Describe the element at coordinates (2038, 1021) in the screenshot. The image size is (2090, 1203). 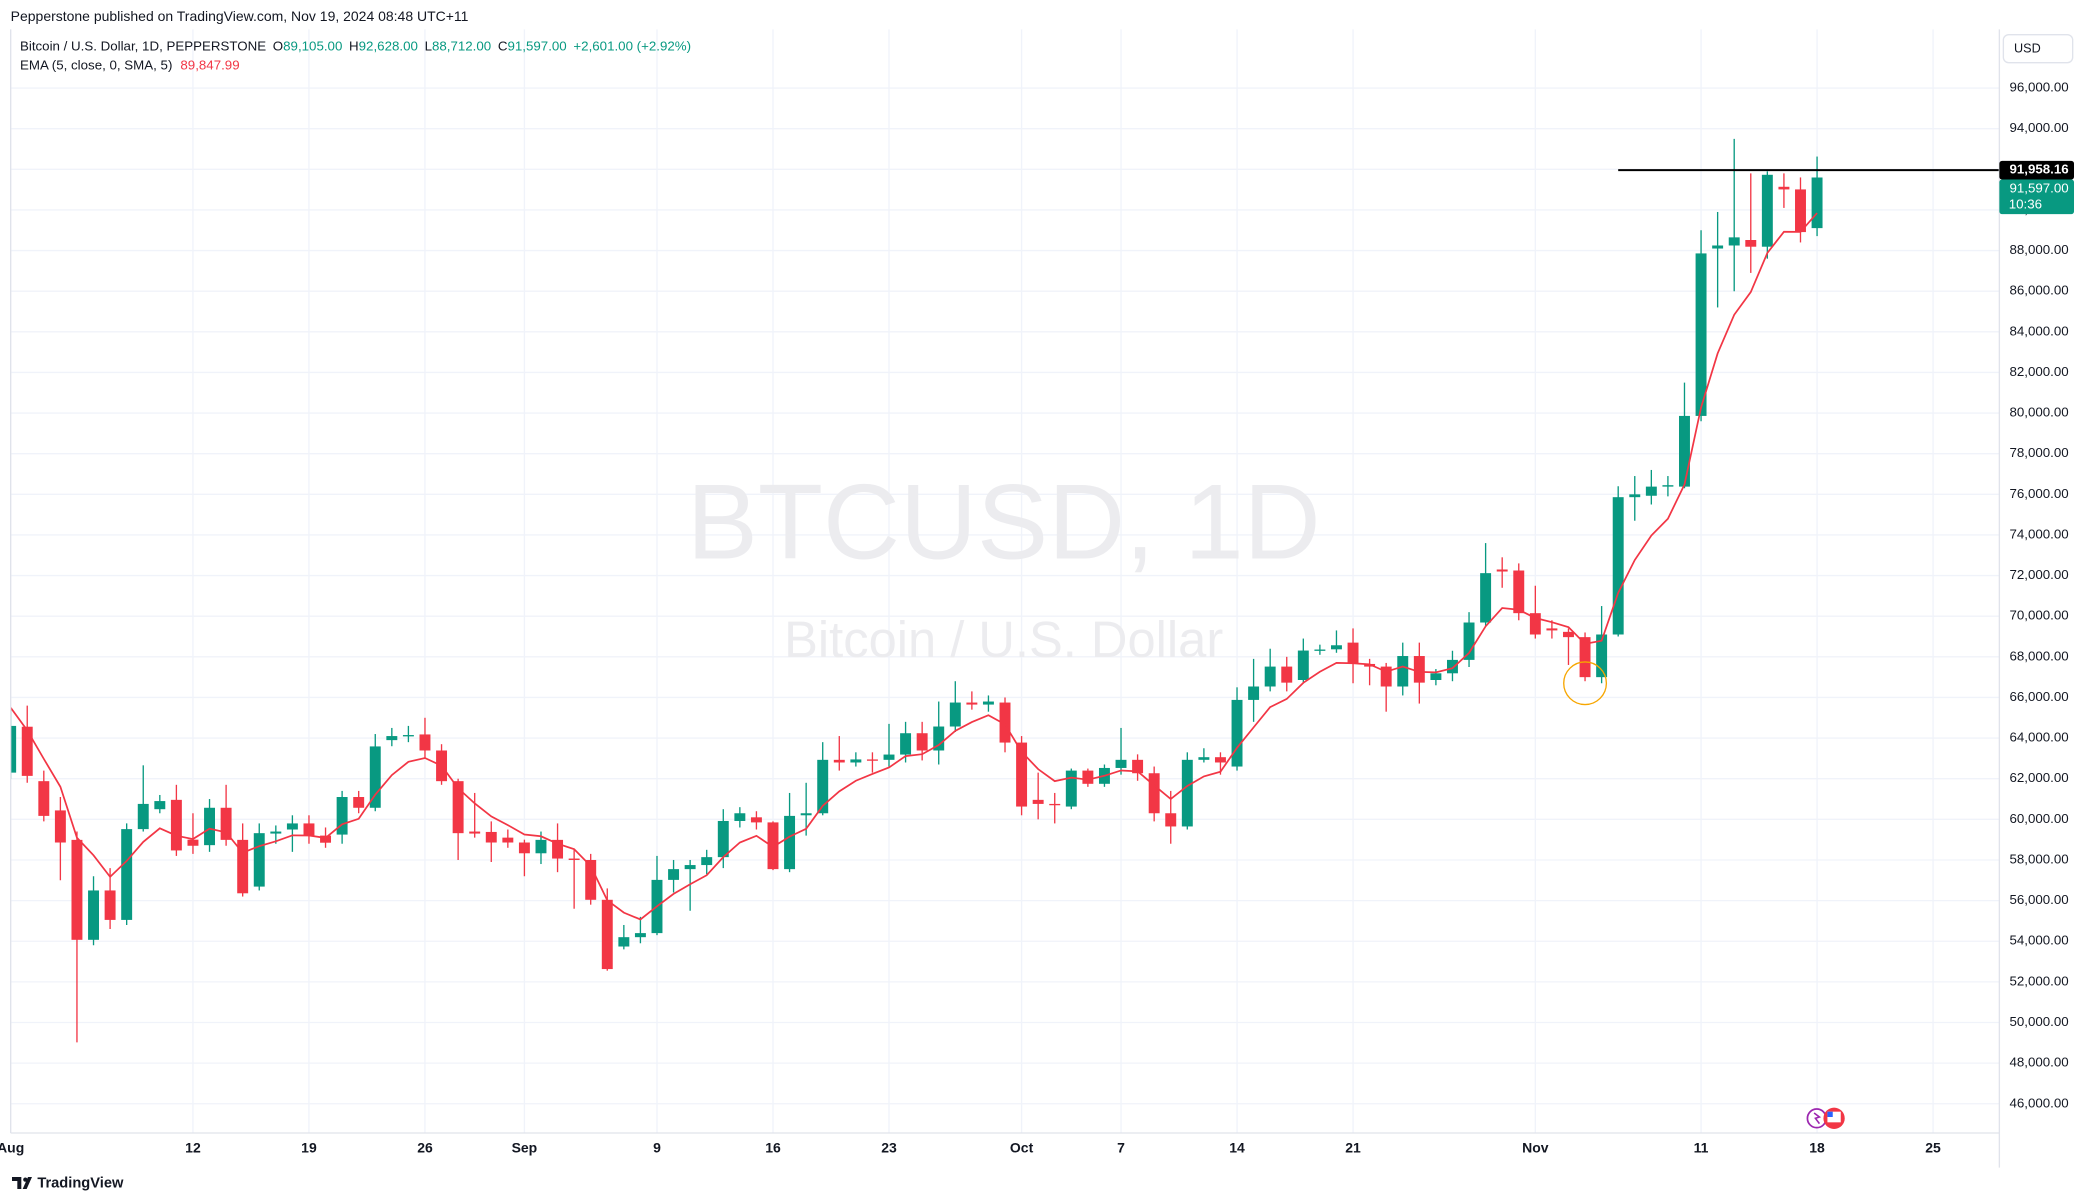
I see `y-tick-label: 50,000.00` at that location.